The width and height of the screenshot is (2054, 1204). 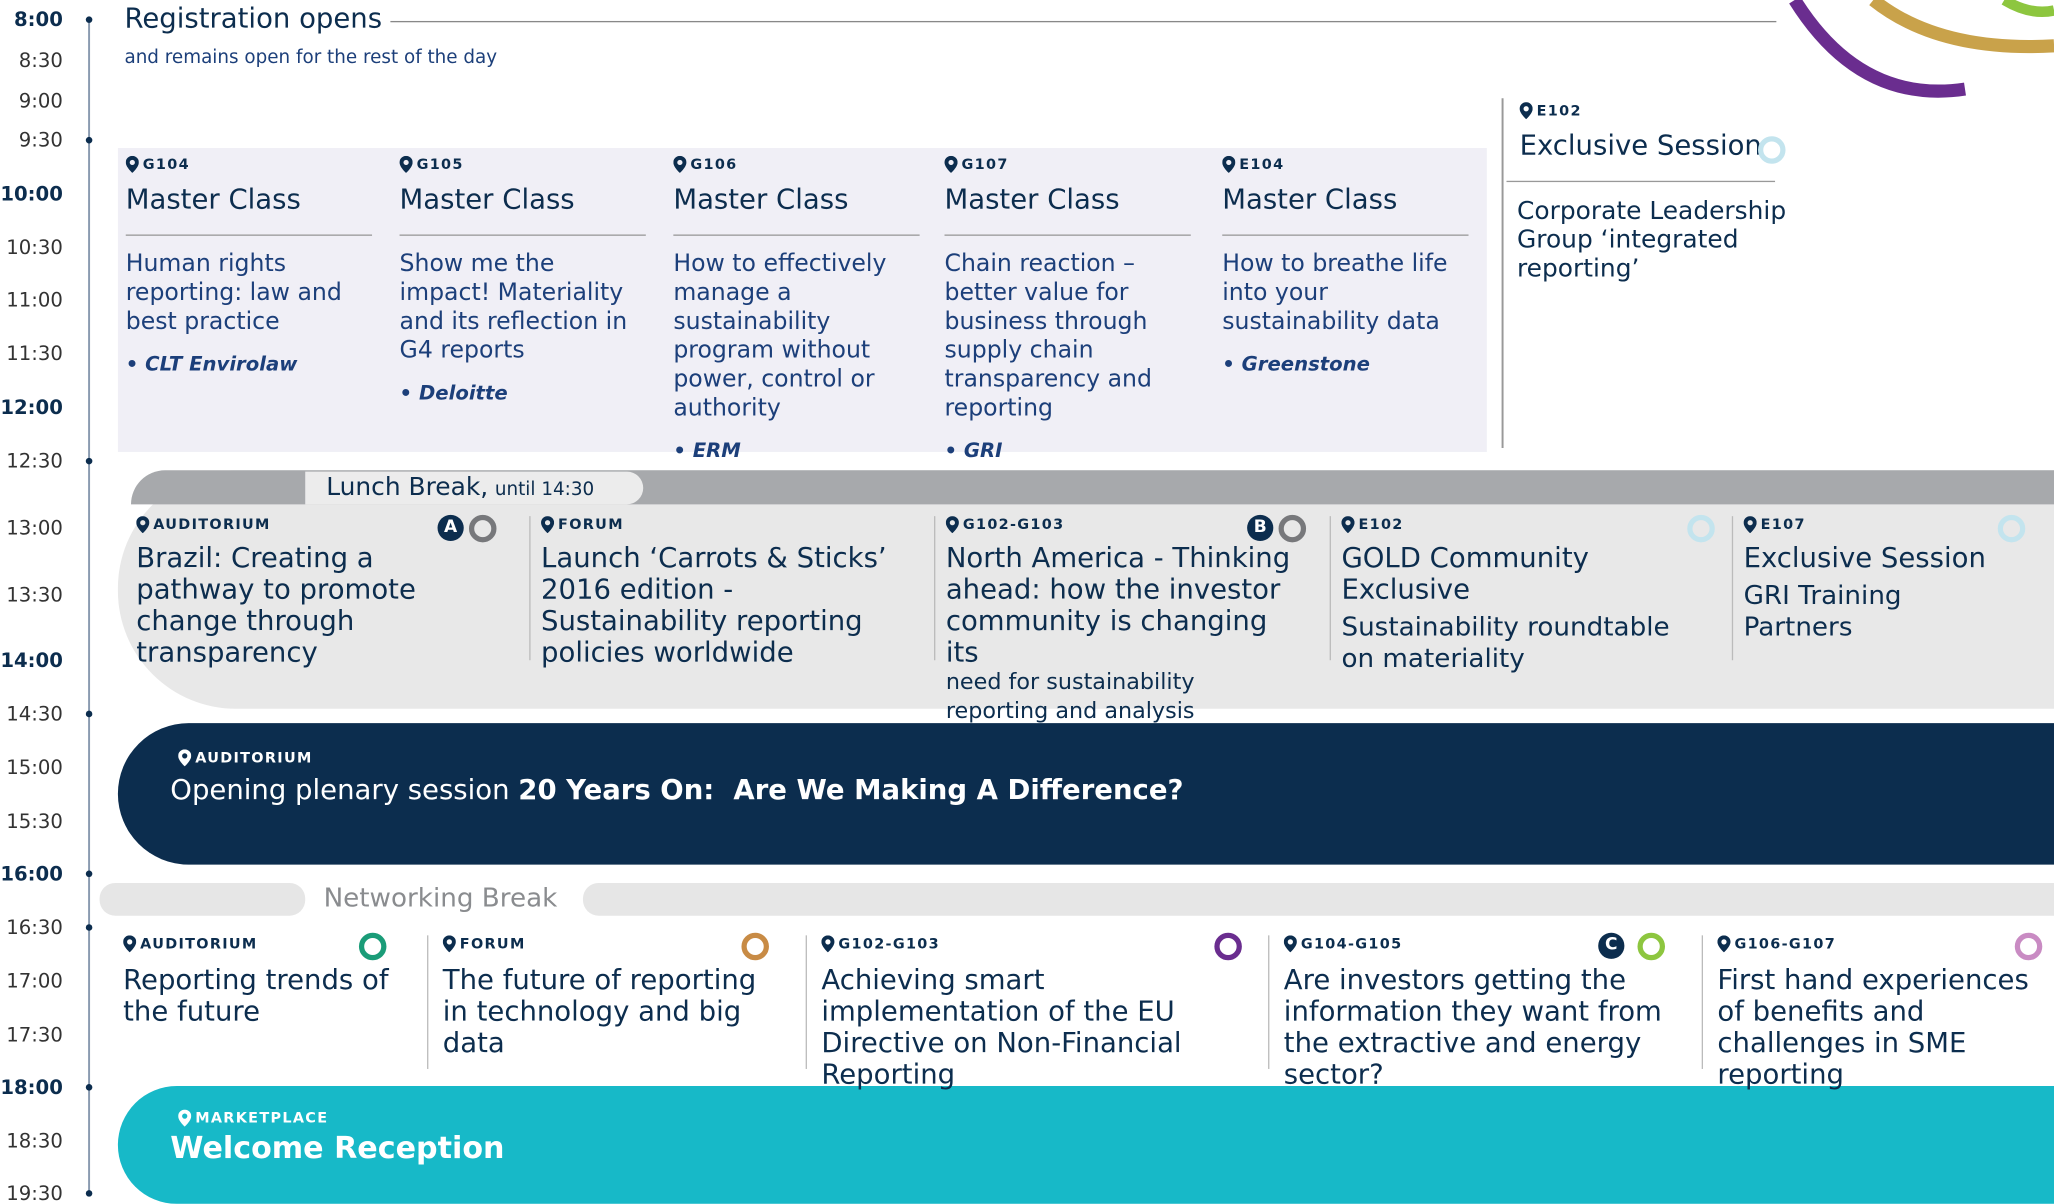 What do you see at coordinates (714, 164) in the screenshot?
I see `room-label: G106` at bounding box center [714, 164].